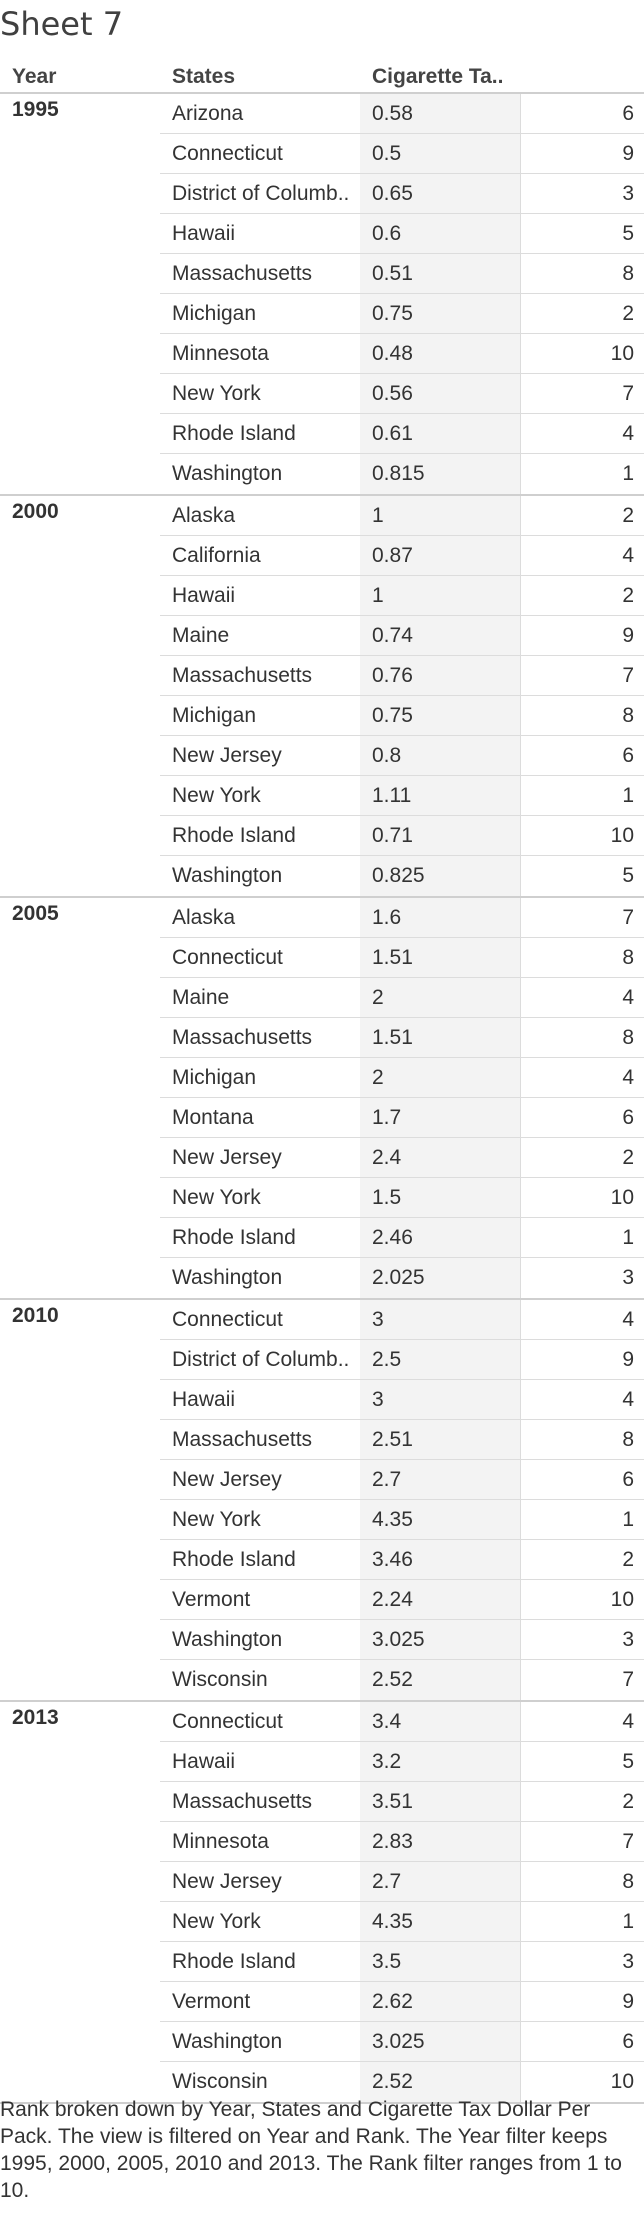 This screenshot has height=2220, width=644. What do you see at coordinates (322, 1680) in the screenshot?
I see `table-row: Wisconsin 2.52 7` at bounding box center [322, 1680].